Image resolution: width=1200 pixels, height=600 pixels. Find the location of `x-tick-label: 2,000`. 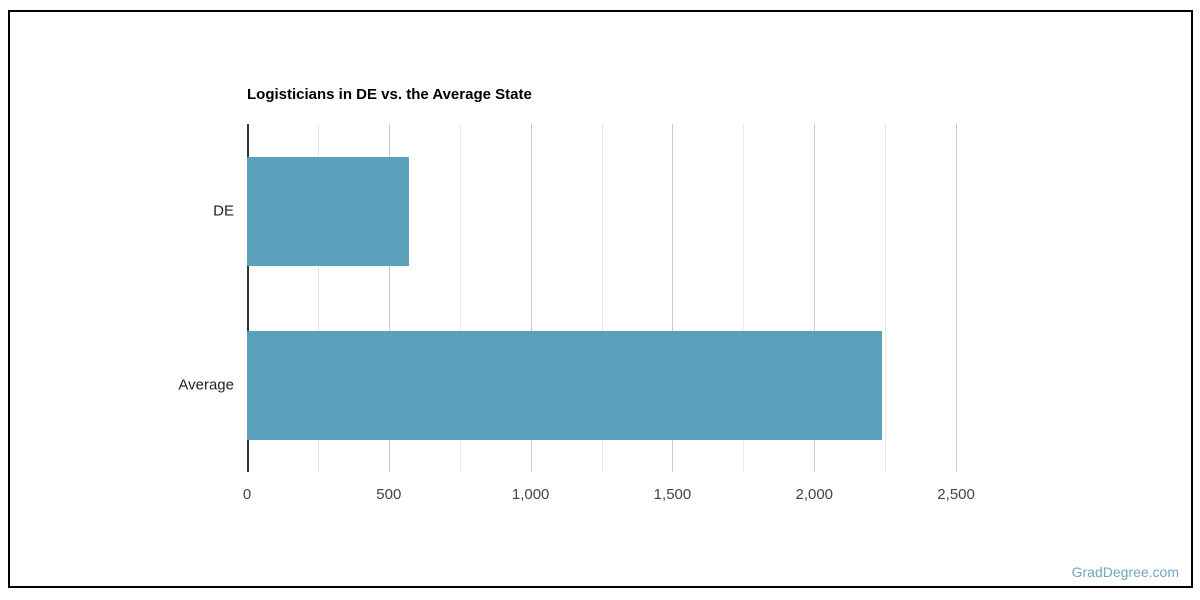

x-tick-label: 2,000 is located at coordinates (814, 494).